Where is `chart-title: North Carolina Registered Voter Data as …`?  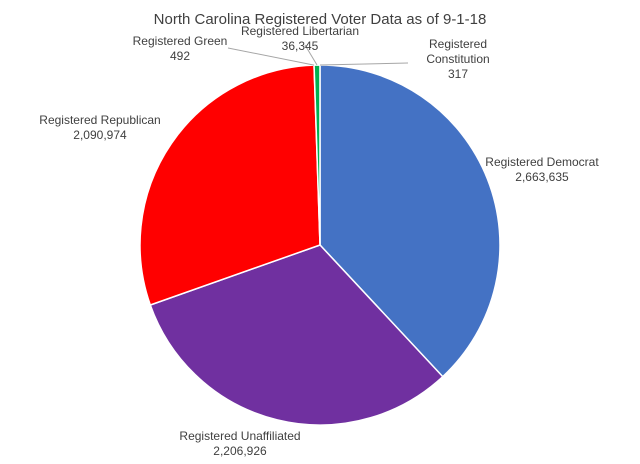
chart-title: North Carolina Registered Voter Data as … is located at coordinates (320, 19).